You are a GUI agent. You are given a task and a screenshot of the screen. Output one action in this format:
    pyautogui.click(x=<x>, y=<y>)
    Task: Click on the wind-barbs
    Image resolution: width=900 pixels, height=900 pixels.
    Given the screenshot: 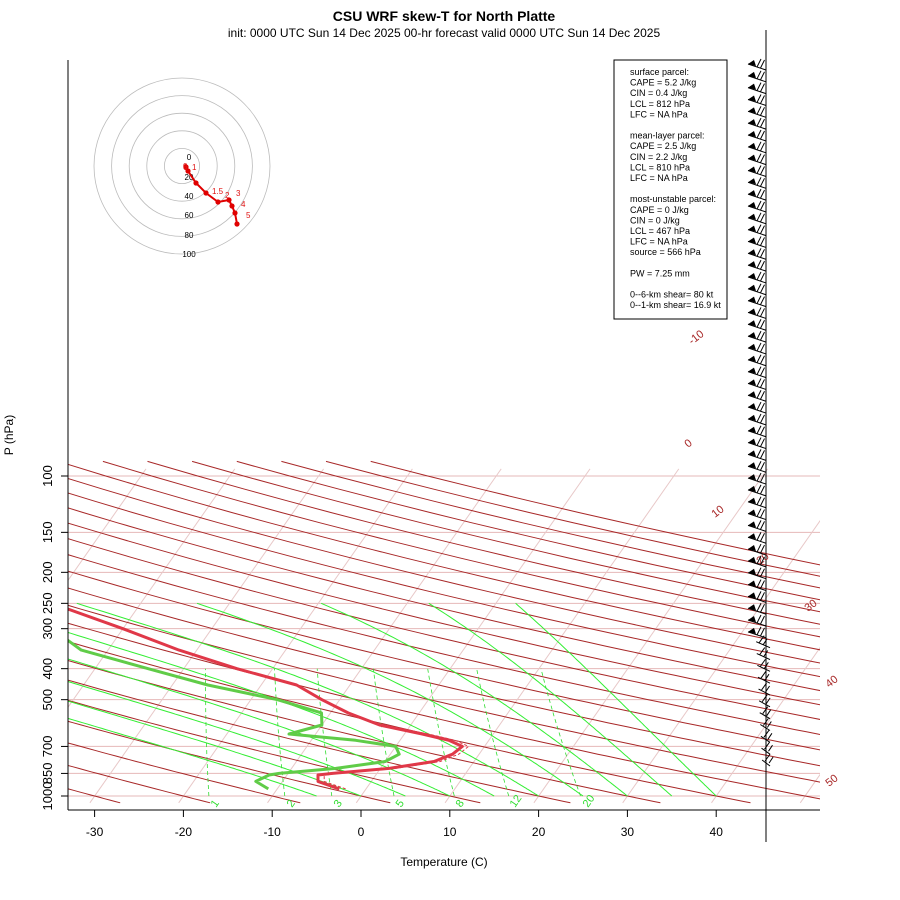 What is the action you would take?
    pyautogui.click(x=760, y=412)
    